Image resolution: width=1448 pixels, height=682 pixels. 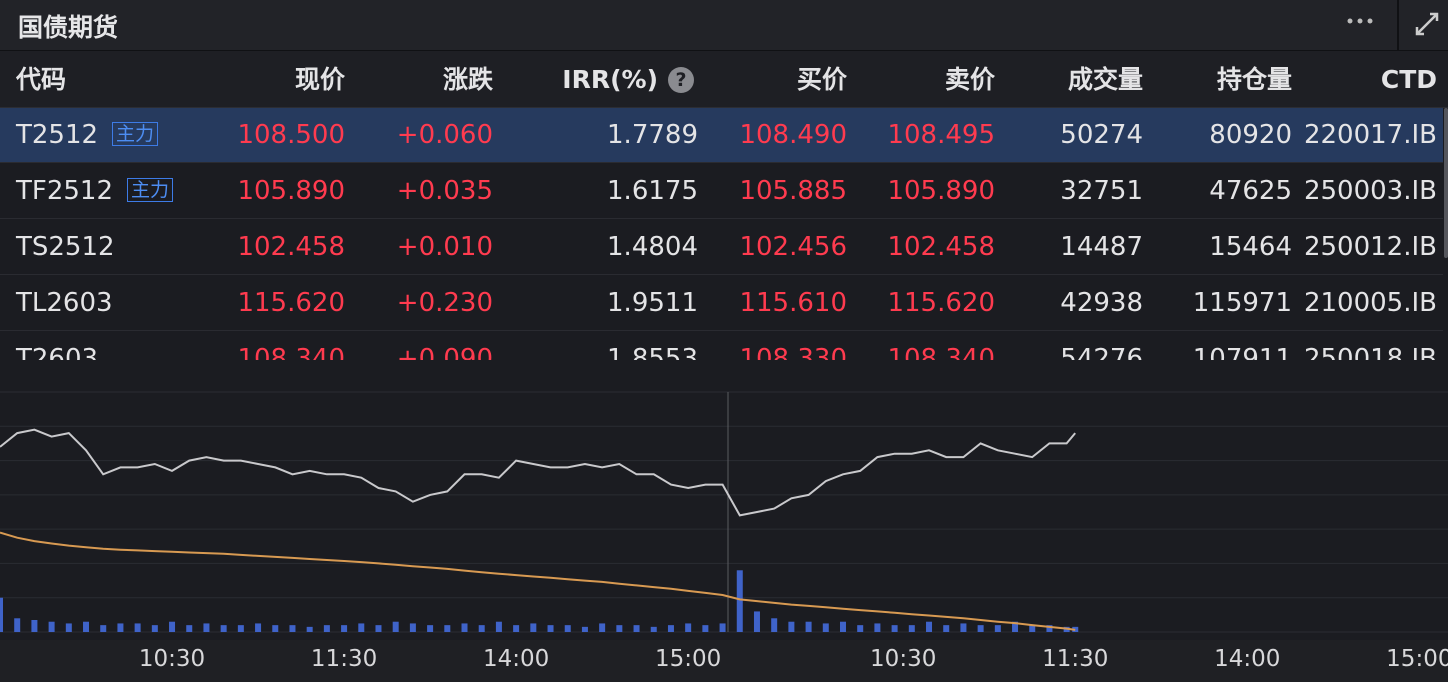 I want to click on table-cell: 107911, so click(x=1242, y=352).